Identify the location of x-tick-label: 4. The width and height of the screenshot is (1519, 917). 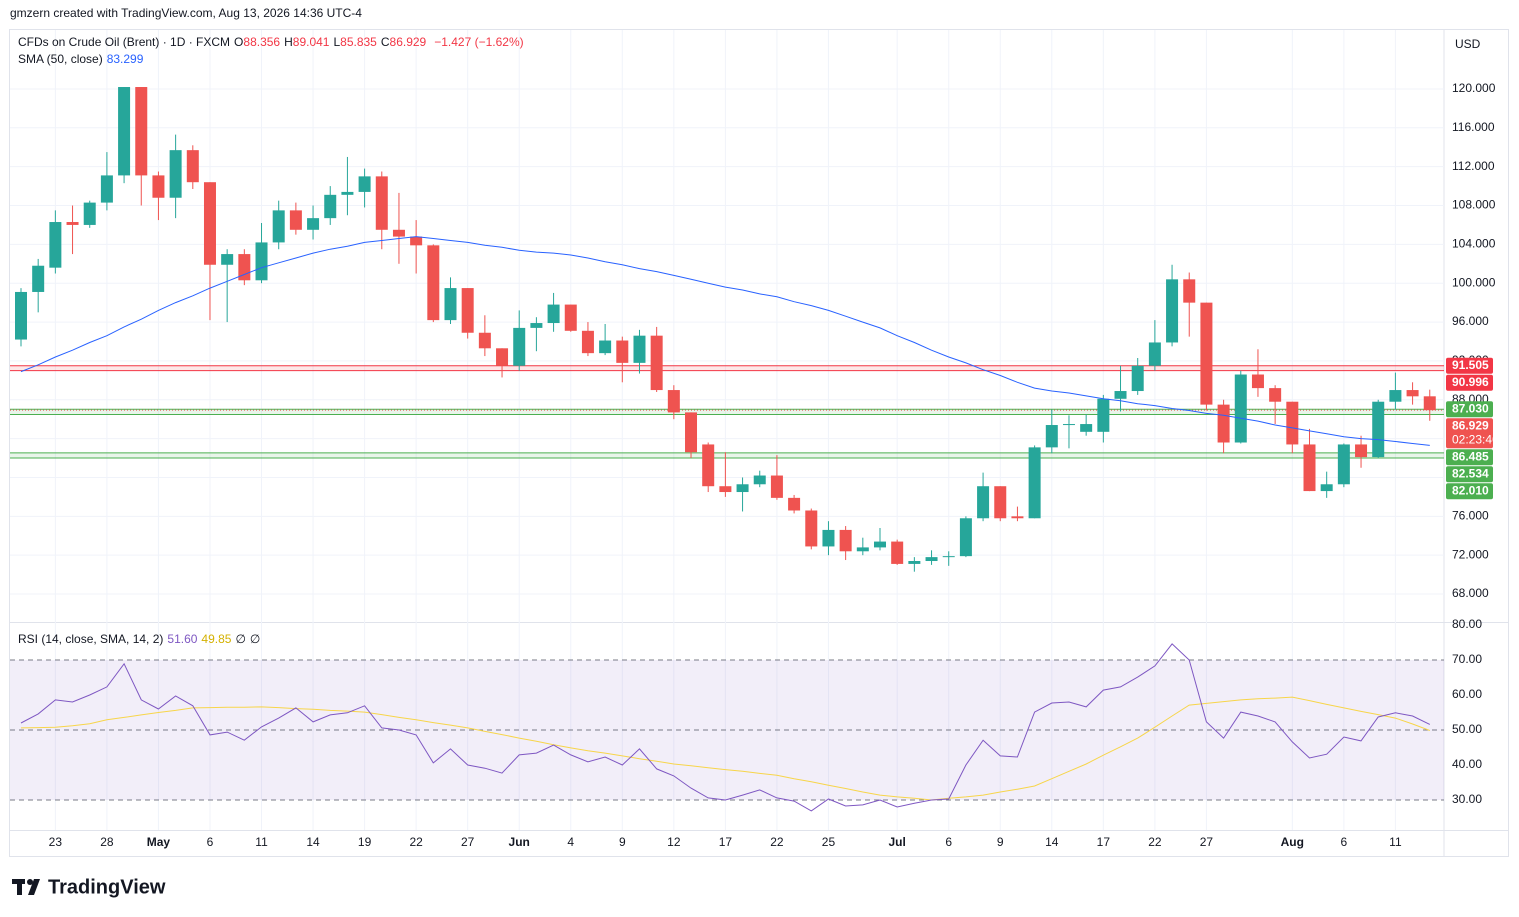
(570, 842).